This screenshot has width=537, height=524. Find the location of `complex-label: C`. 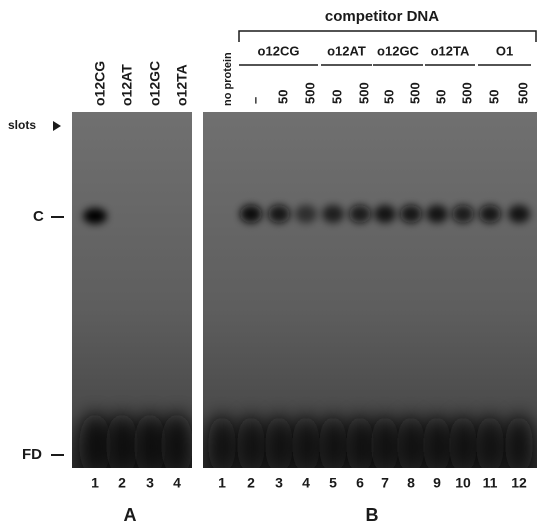

complex-label: C is located at coordinates (38, 216).